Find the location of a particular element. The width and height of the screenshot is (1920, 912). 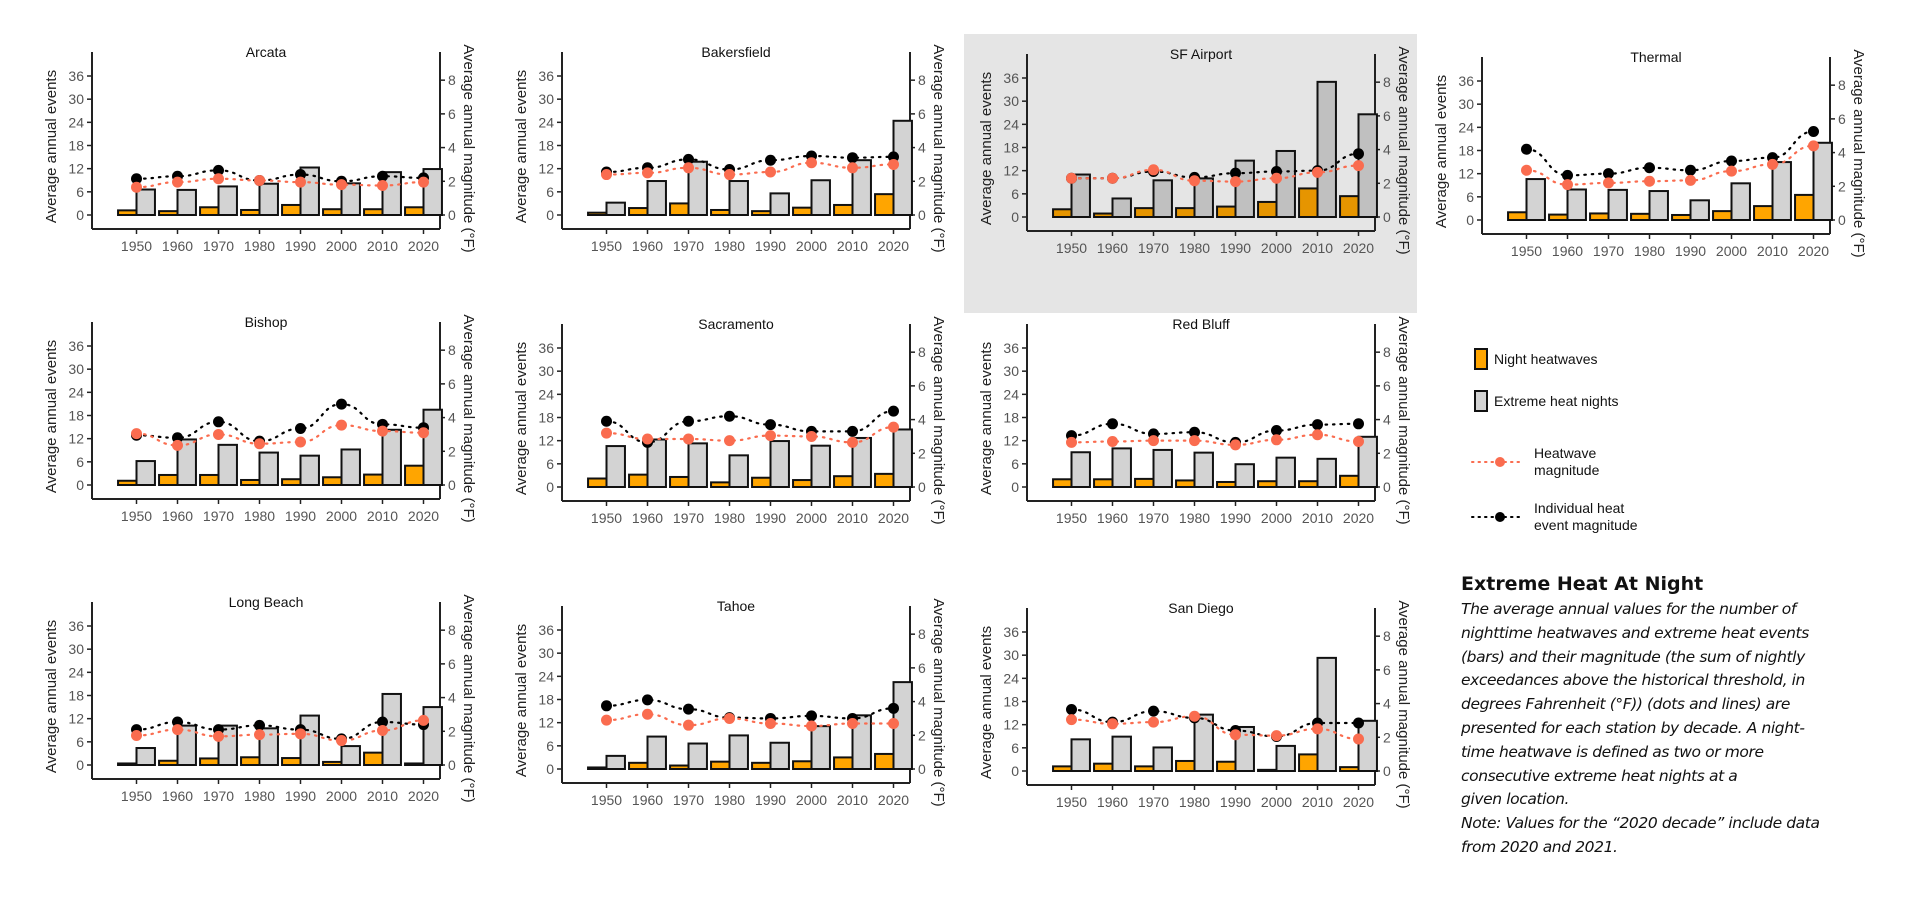

legend-swatch-orange is located at coordinates (1481, 359).